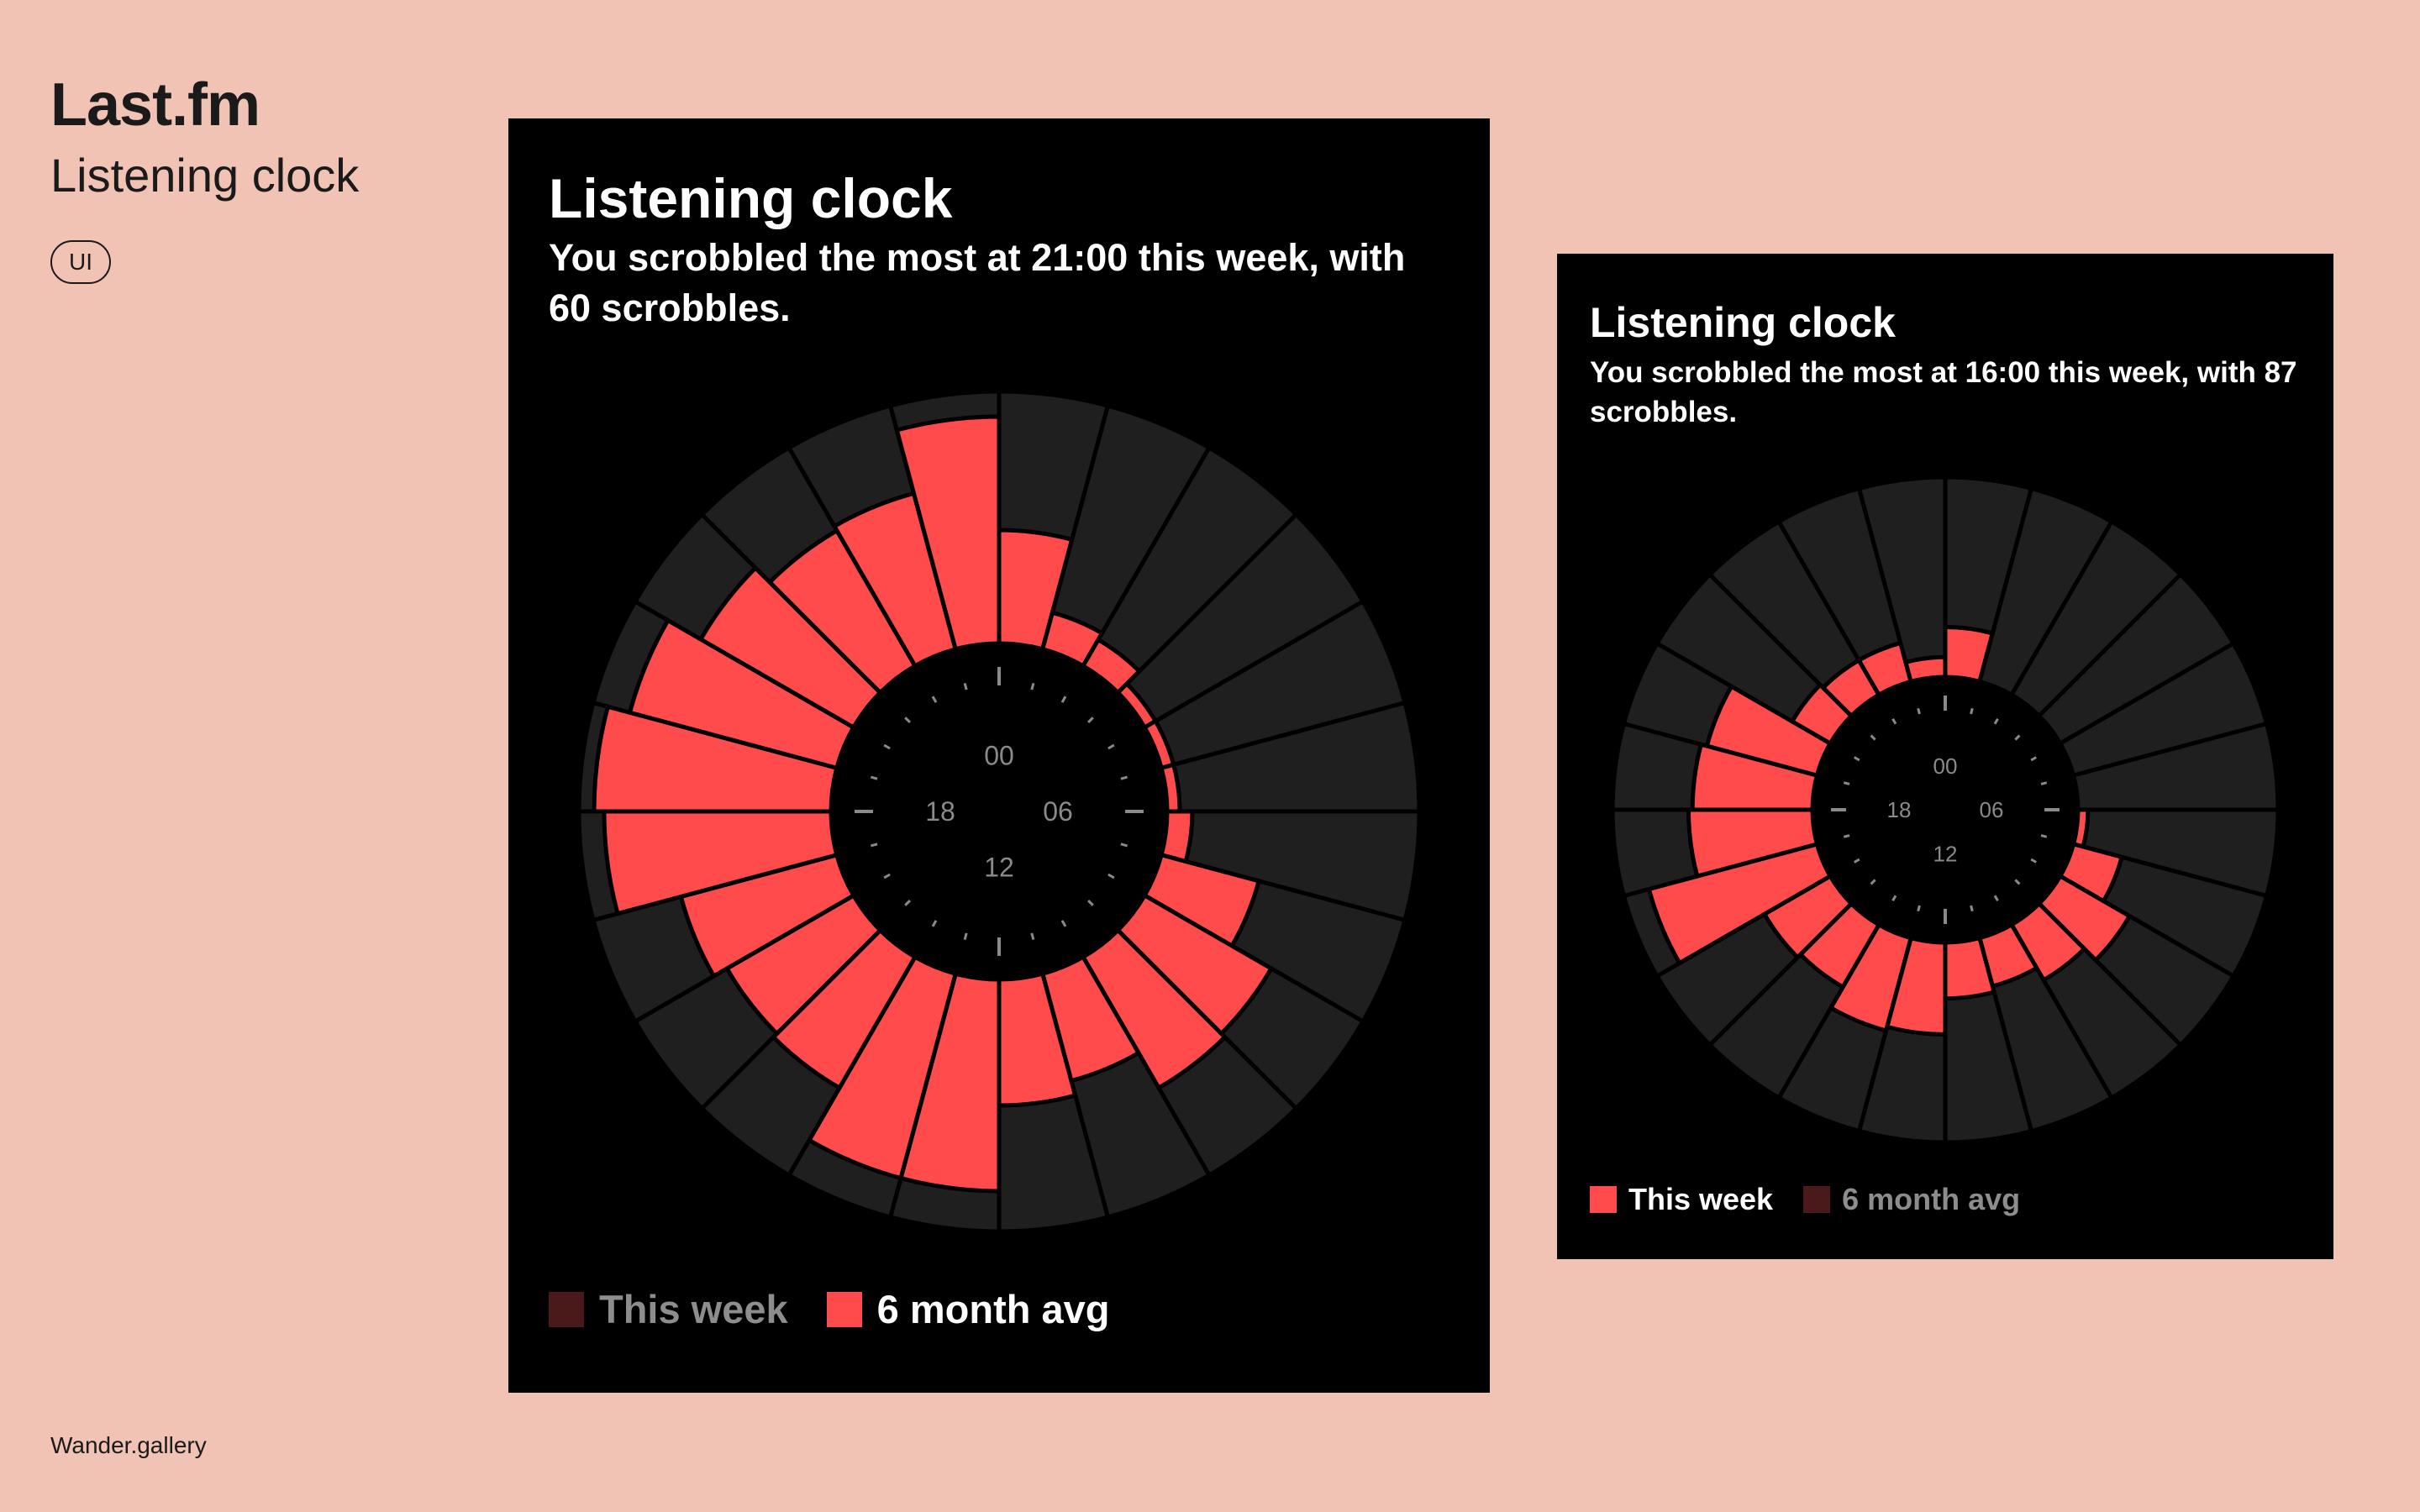 This screenshot has height=1512, width=2420. What do you see at coordinates (155, 105) in the screenshot?
I see `brand-title: Last.fm` at bounding box center [155, 105].